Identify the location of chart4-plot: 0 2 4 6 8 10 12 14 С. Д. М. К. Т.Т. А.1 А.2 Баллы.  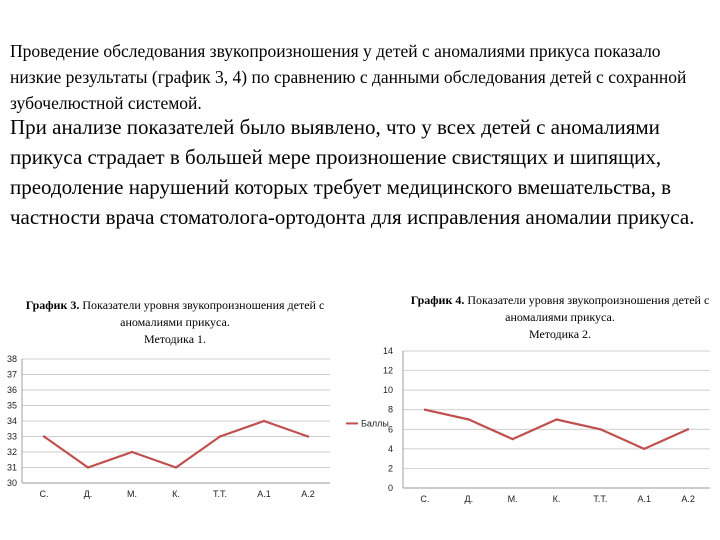
(528, 425).